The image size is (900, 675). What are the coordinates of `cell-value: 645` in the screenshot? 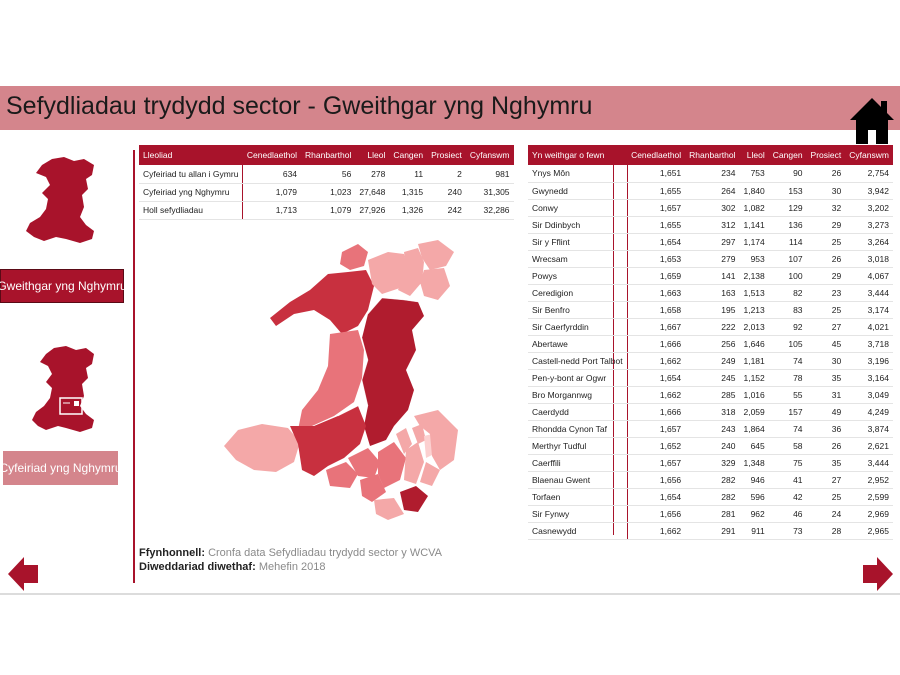 It's located at (754, 446).